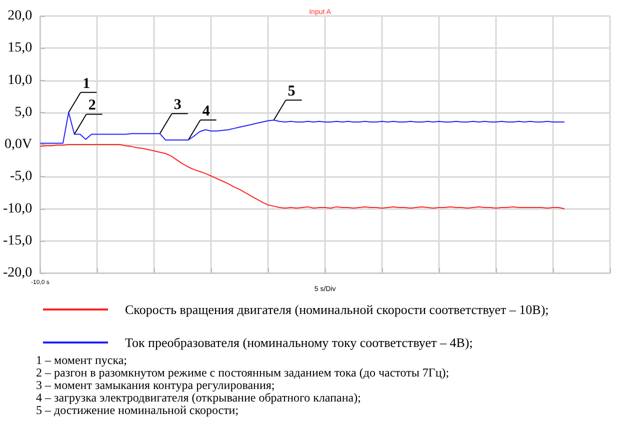 This screenshot has height=423, width=638. Describe the element at coordinates (82, 360) in the screenshot. I see `text: 1 – момент пуска;` at that location.